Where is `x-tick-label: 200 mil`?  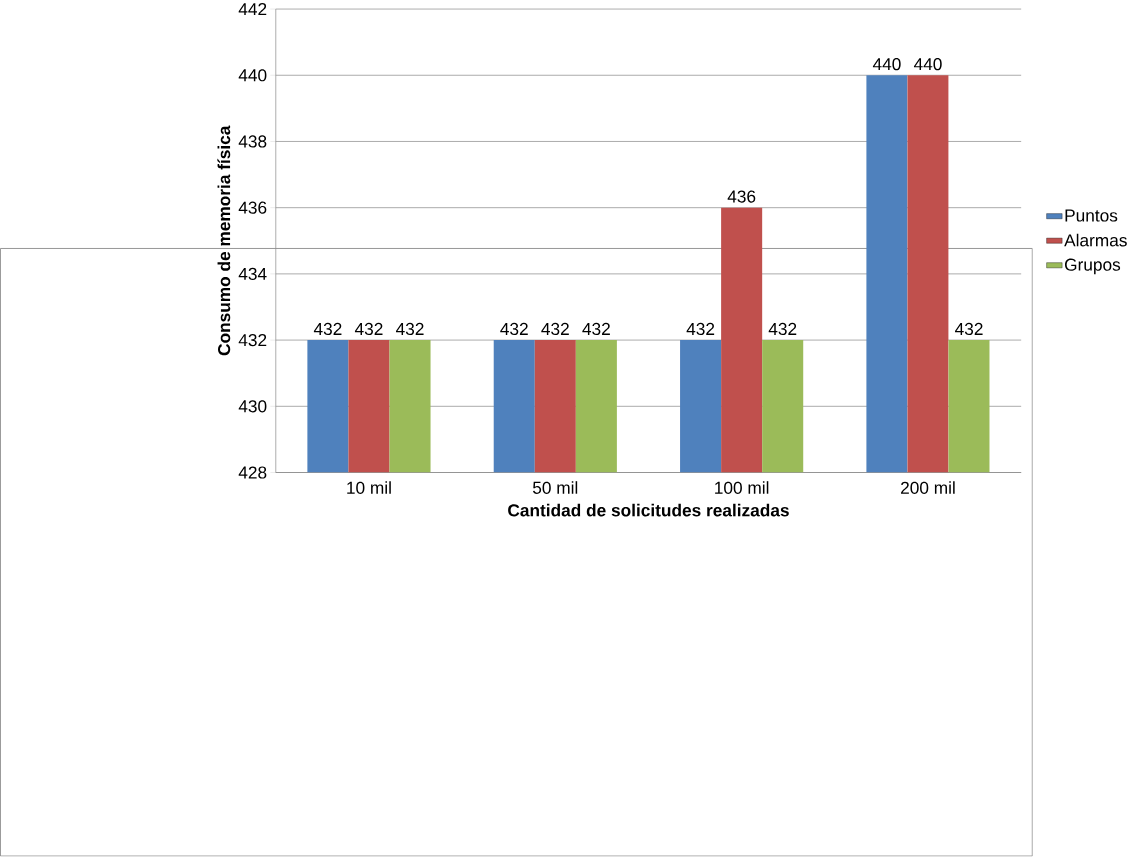 x-tick-label: 200 mil is located at coordinates (928, 488).